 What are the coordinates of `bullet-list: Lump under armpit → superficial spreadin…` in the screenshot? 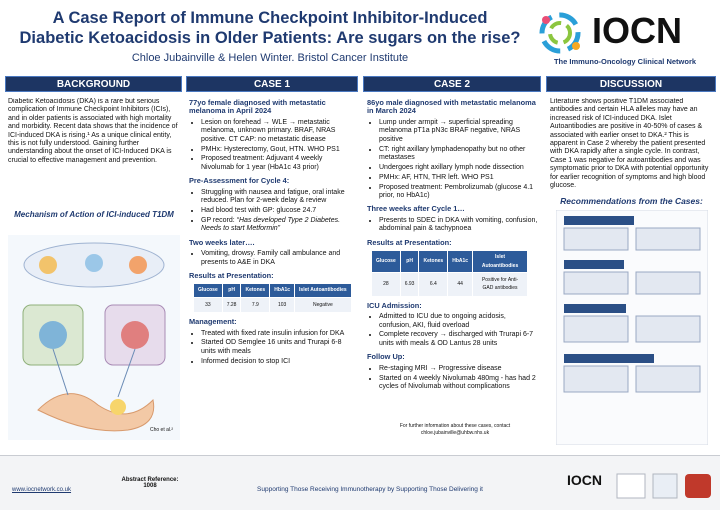 It's located at (452, 160).